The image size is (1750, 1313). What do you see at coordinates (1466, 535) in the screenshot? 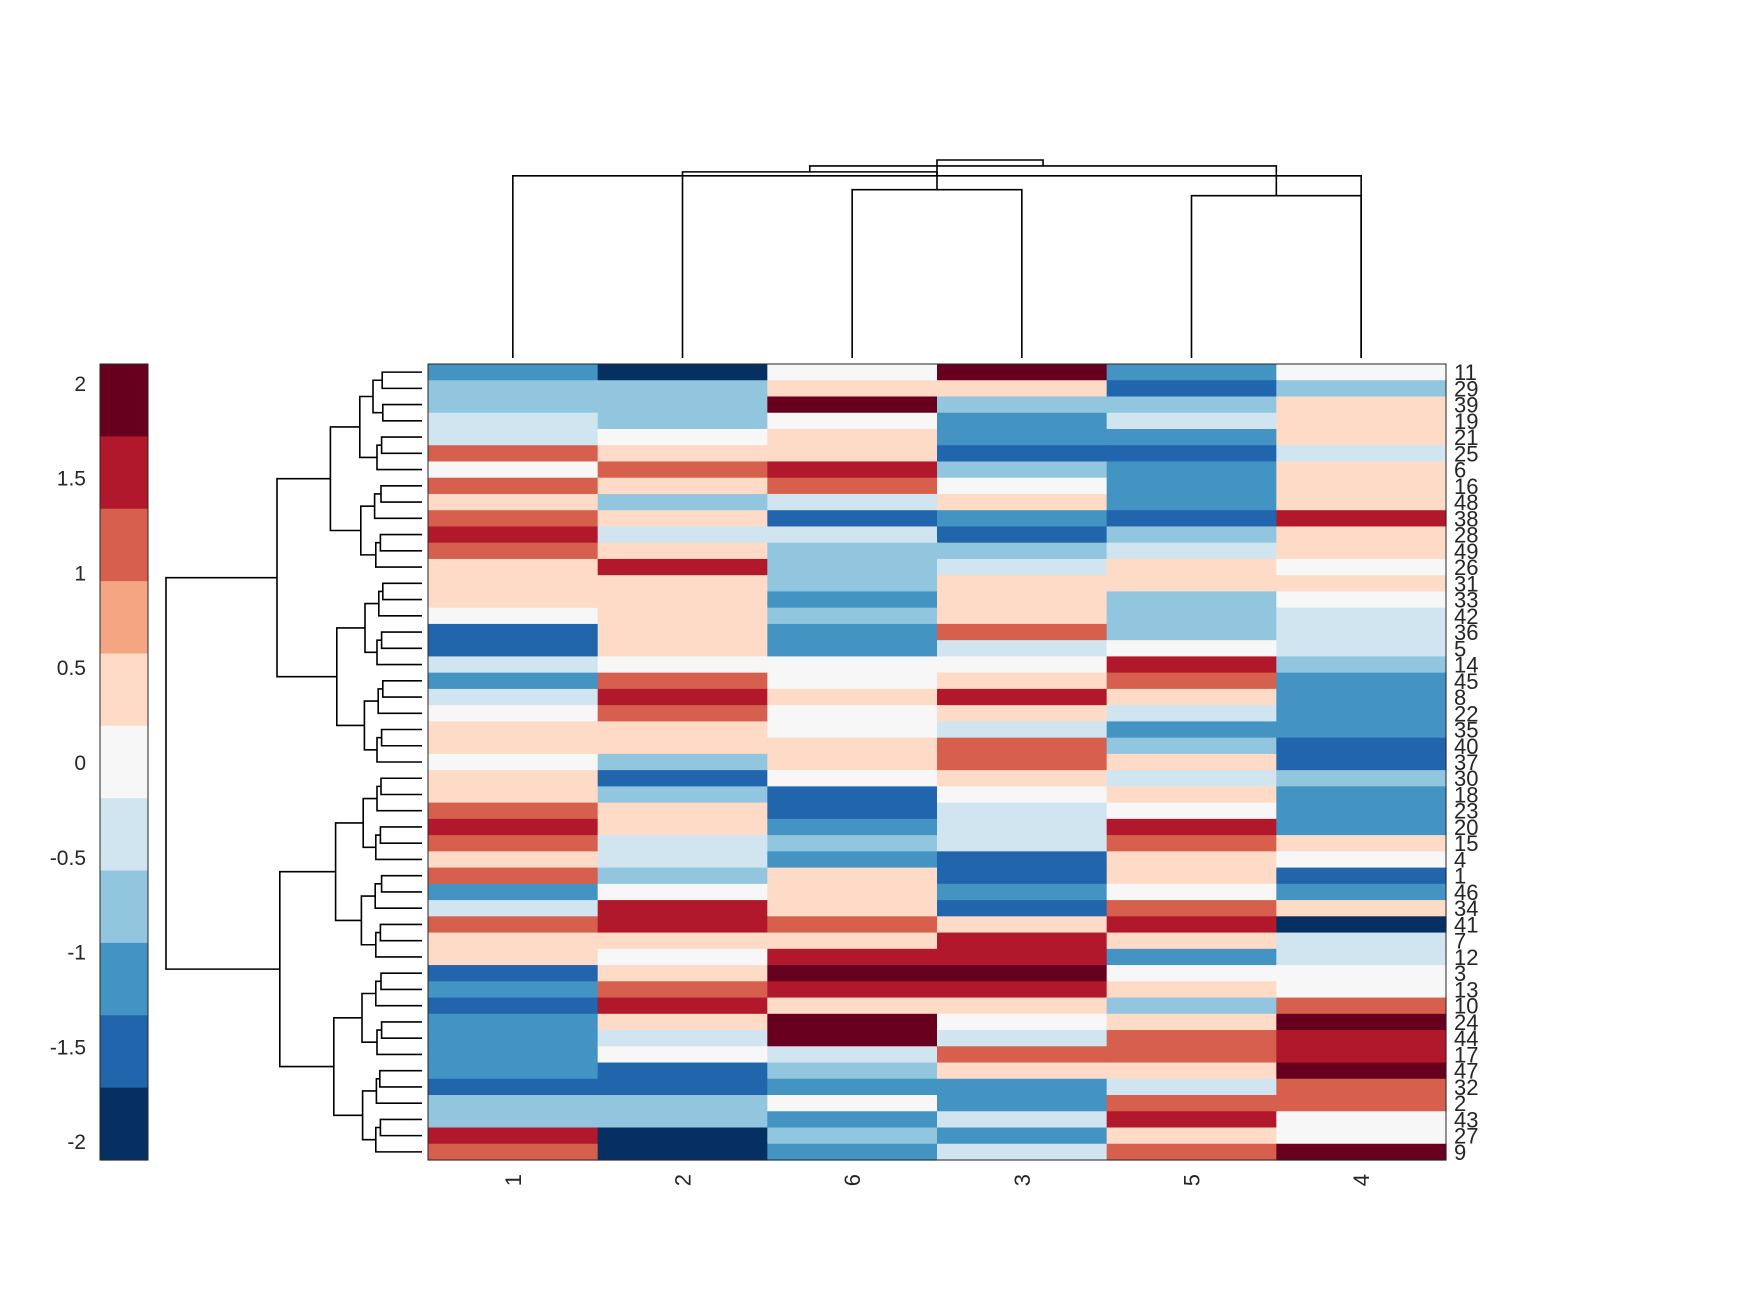
I see `row-label: 28` at bounding box center [1466, 535].